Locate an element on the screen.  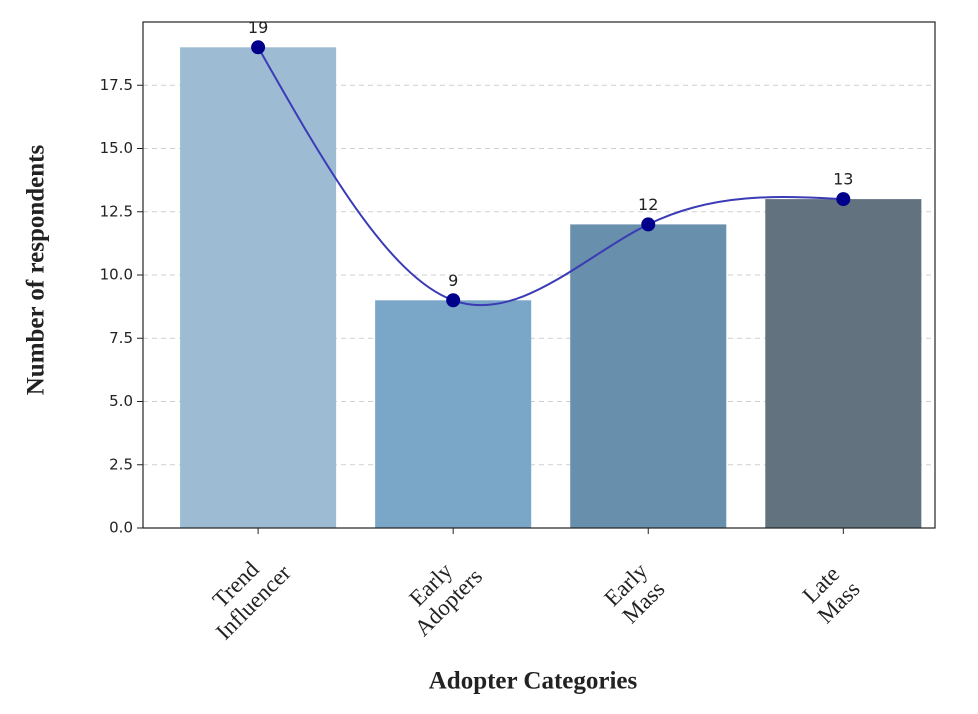
y-tick-label: 10.0 is located at coordinates (116, 275).